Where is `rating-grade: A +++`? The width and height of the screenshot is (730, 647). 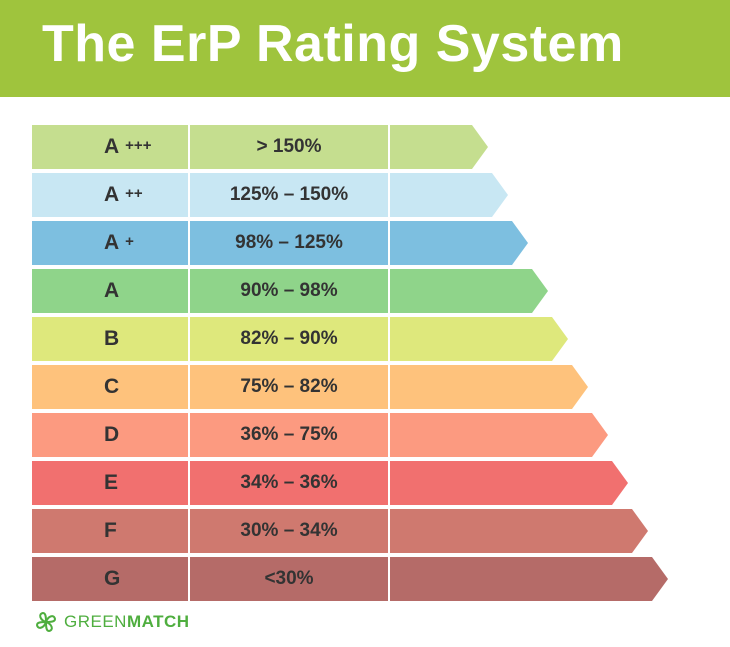 rating-grade: A +++ is located at coordinates (110, 147).